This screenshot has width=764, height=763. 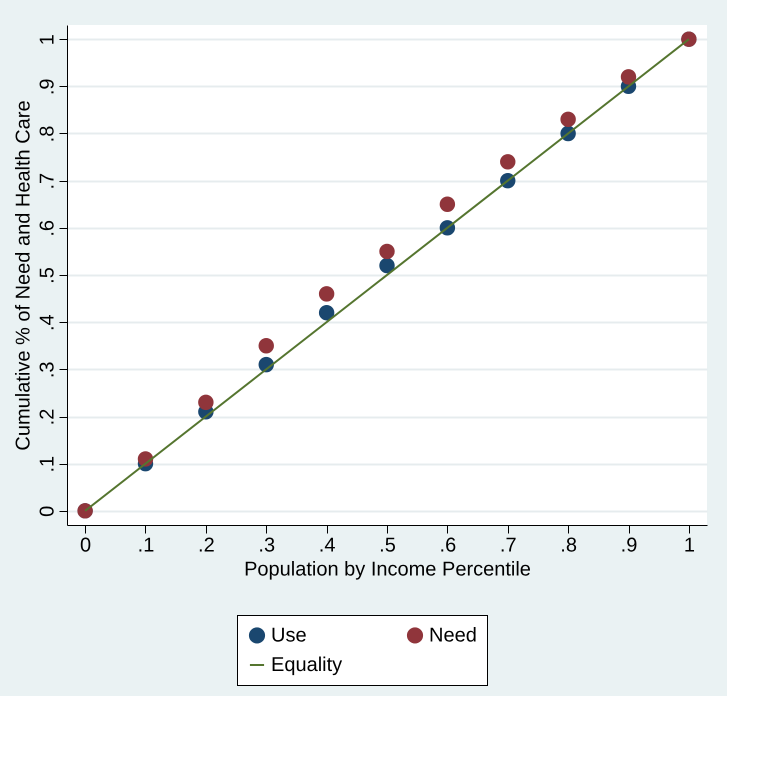 I want to click on y-tick-label: .3, so click(x=47, y=369).